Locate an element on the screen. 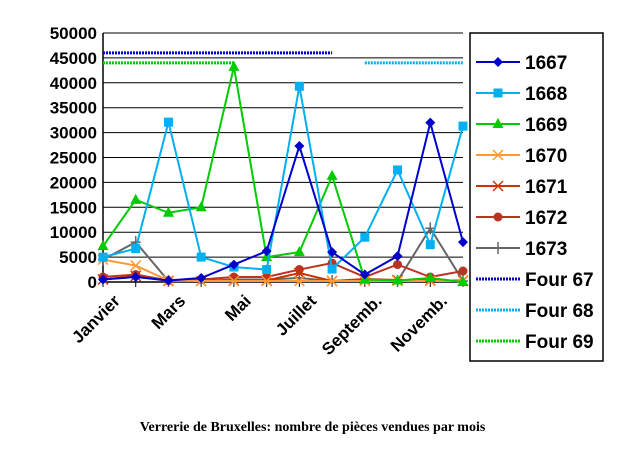 The width and height of the screenshot is (625, 460). legend-label: 1670 is located at coordinates (546, 156).